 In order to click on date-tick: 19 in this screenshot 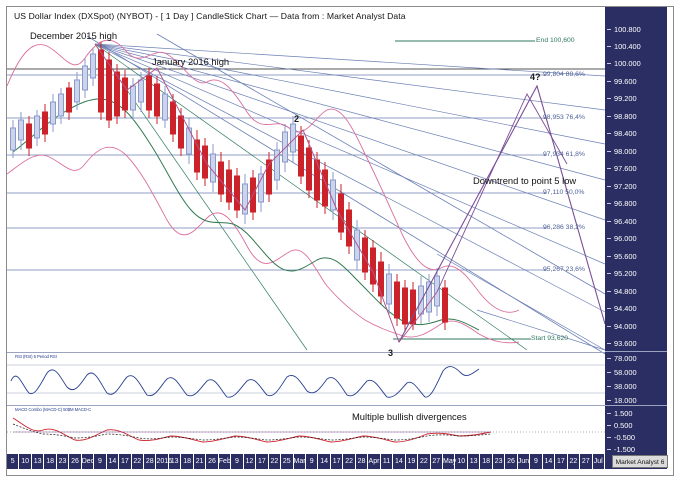, I will do `click(412, 461)`.